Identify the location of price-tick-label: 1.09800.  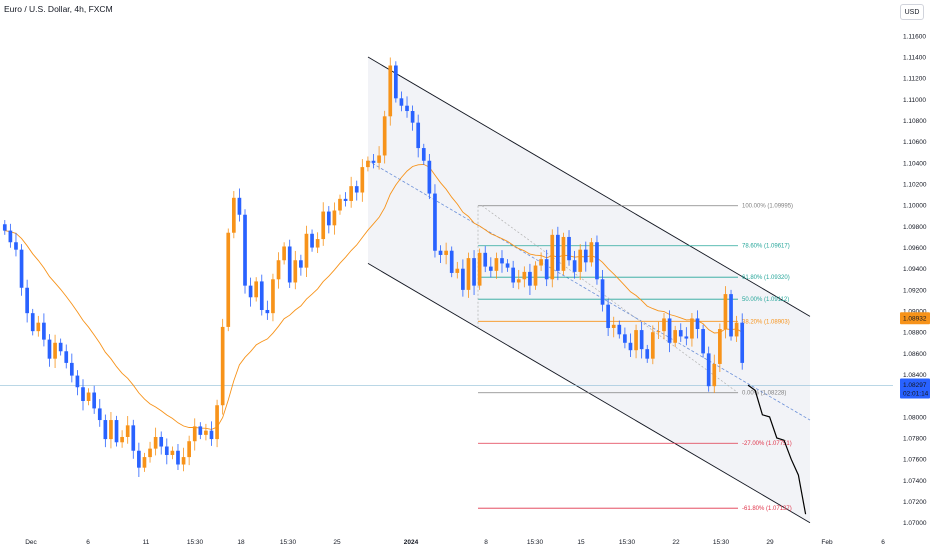
(915, 227).